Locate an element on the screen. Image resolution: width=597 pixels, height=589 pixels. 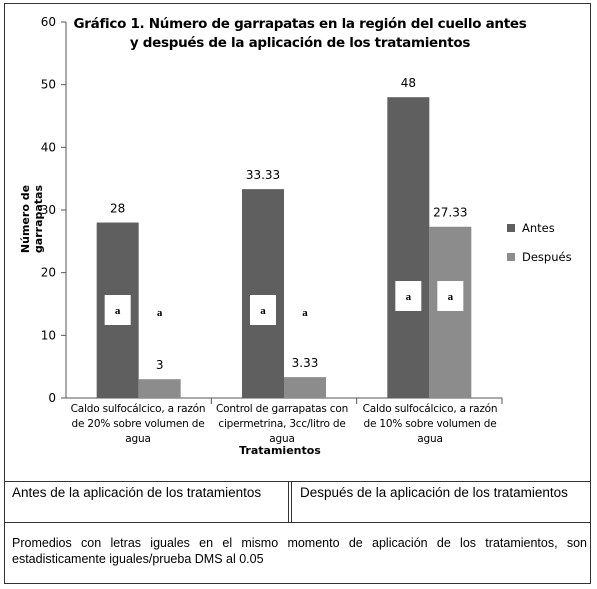
legend-swatch-despues is located at coordinates (511, 257).